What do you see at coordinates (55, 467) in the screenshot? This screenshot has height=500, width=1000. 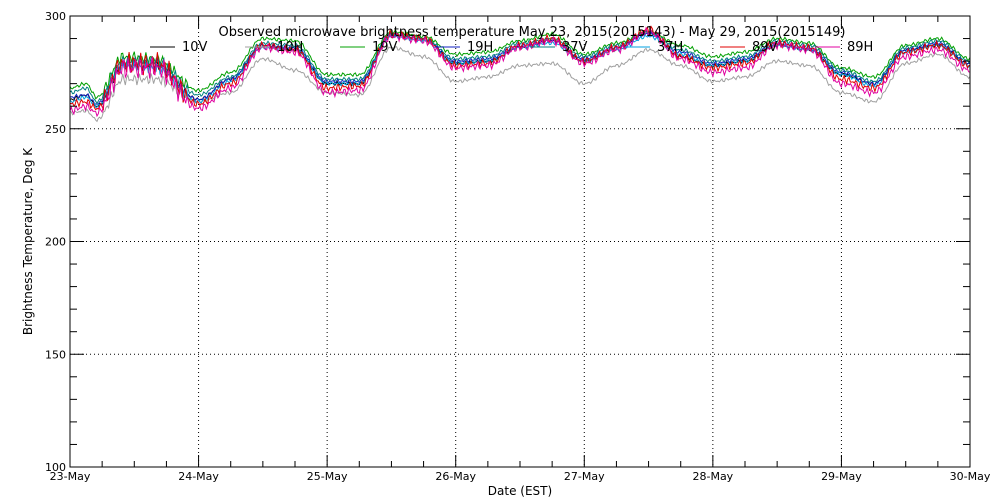 I see `y-tick-label: 100` at bounding box center [55, 467].